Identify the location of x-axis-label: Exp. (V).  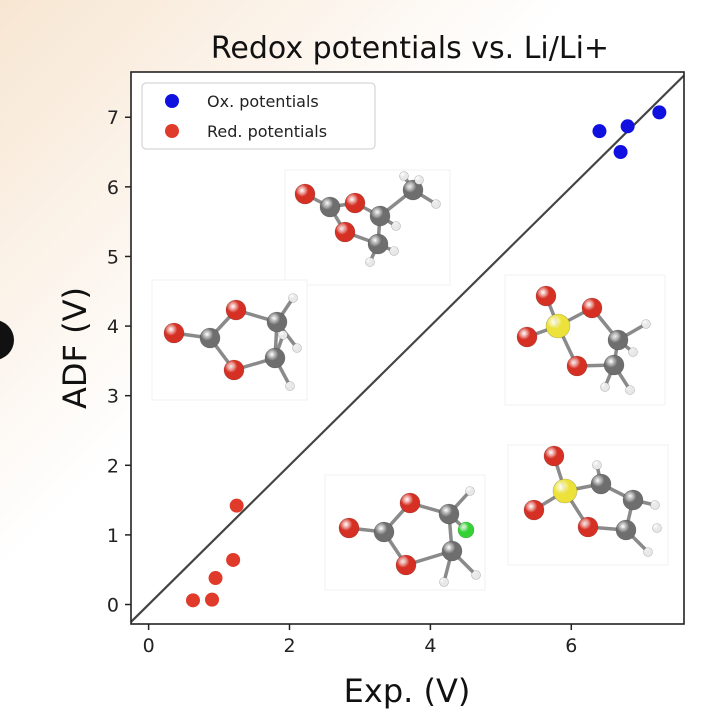
(407, 691).